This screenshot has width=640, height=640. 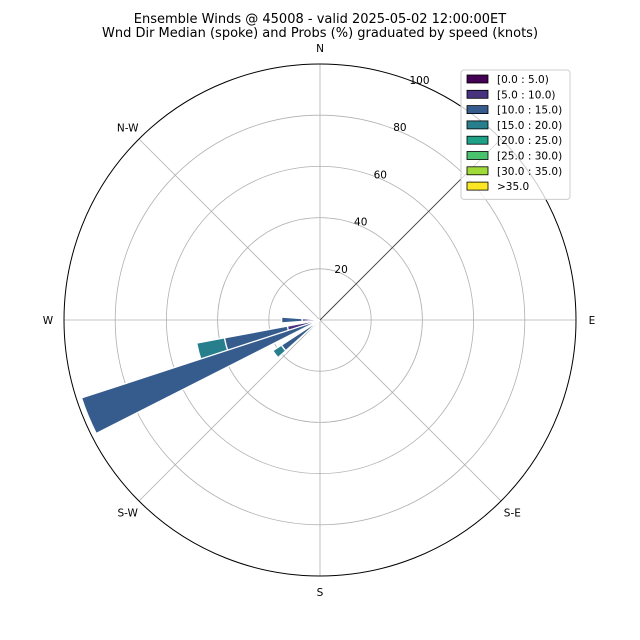 I want to click on direction-label-4: S, so click(x=320, y=593).